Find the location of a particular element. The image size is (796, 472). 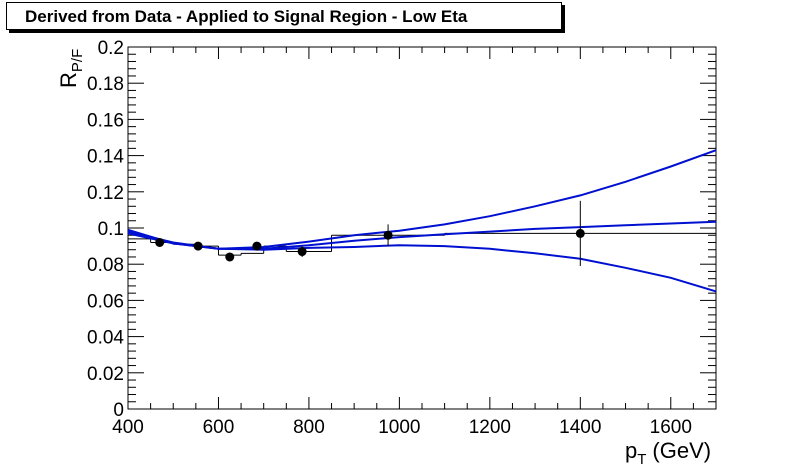

y-tick-label: 0.1 is located at coordinates (111, 229).